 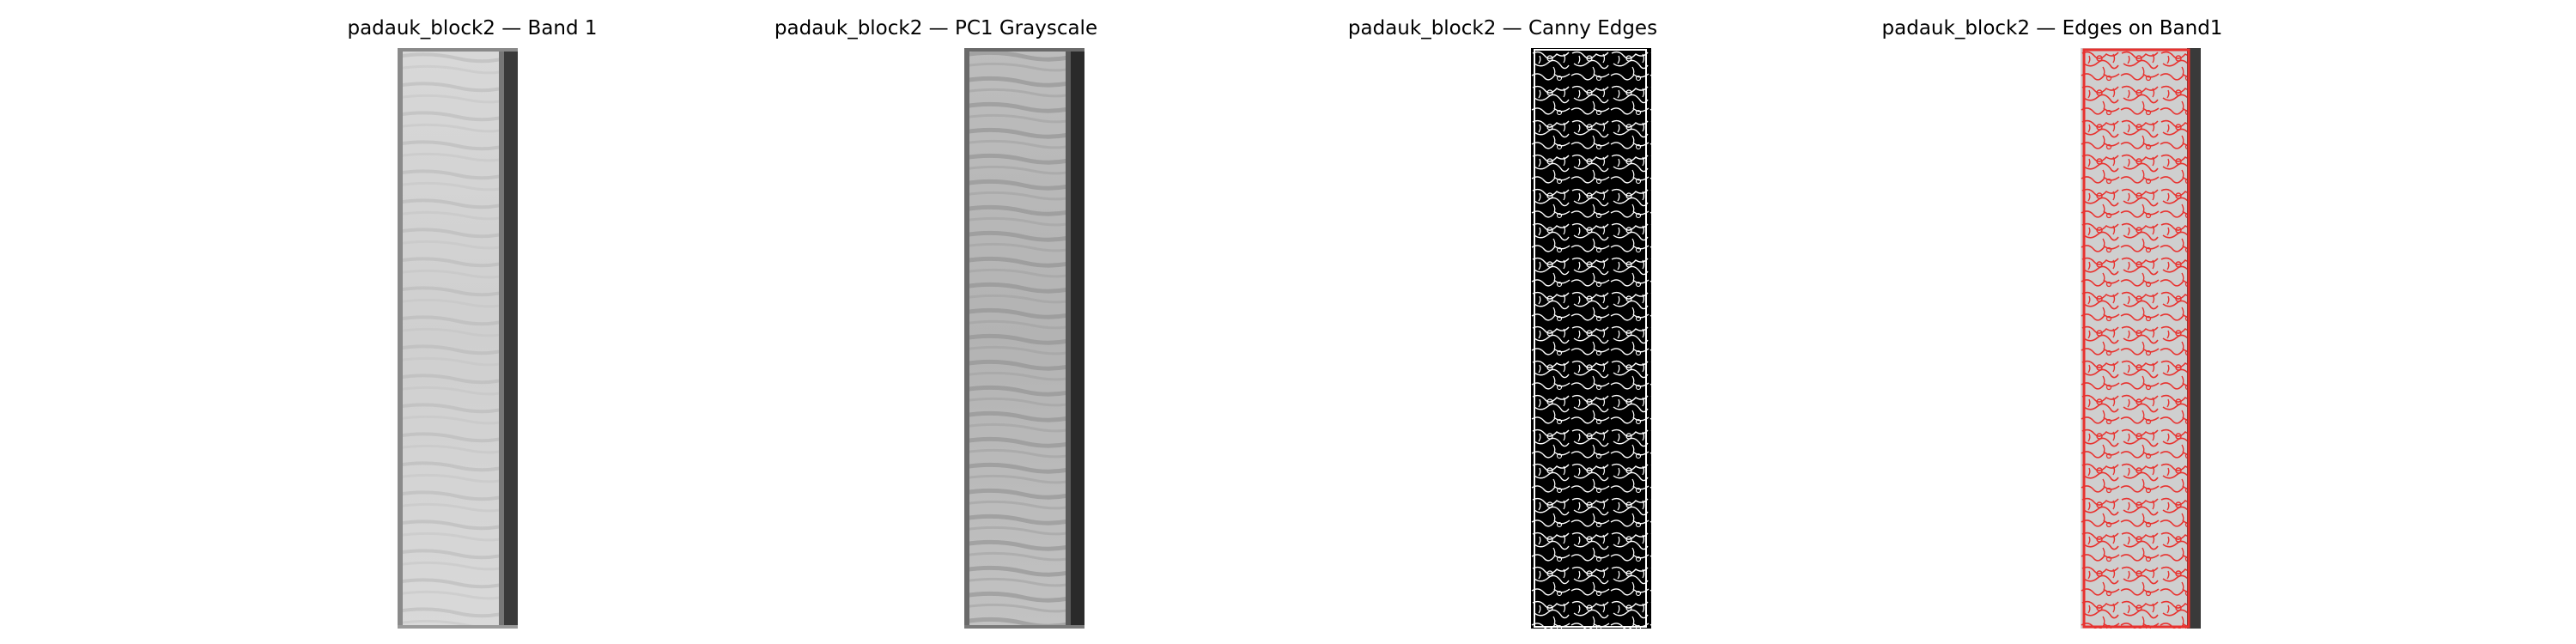 I want to click on overlay-svg, so click(x=2141, y=338).